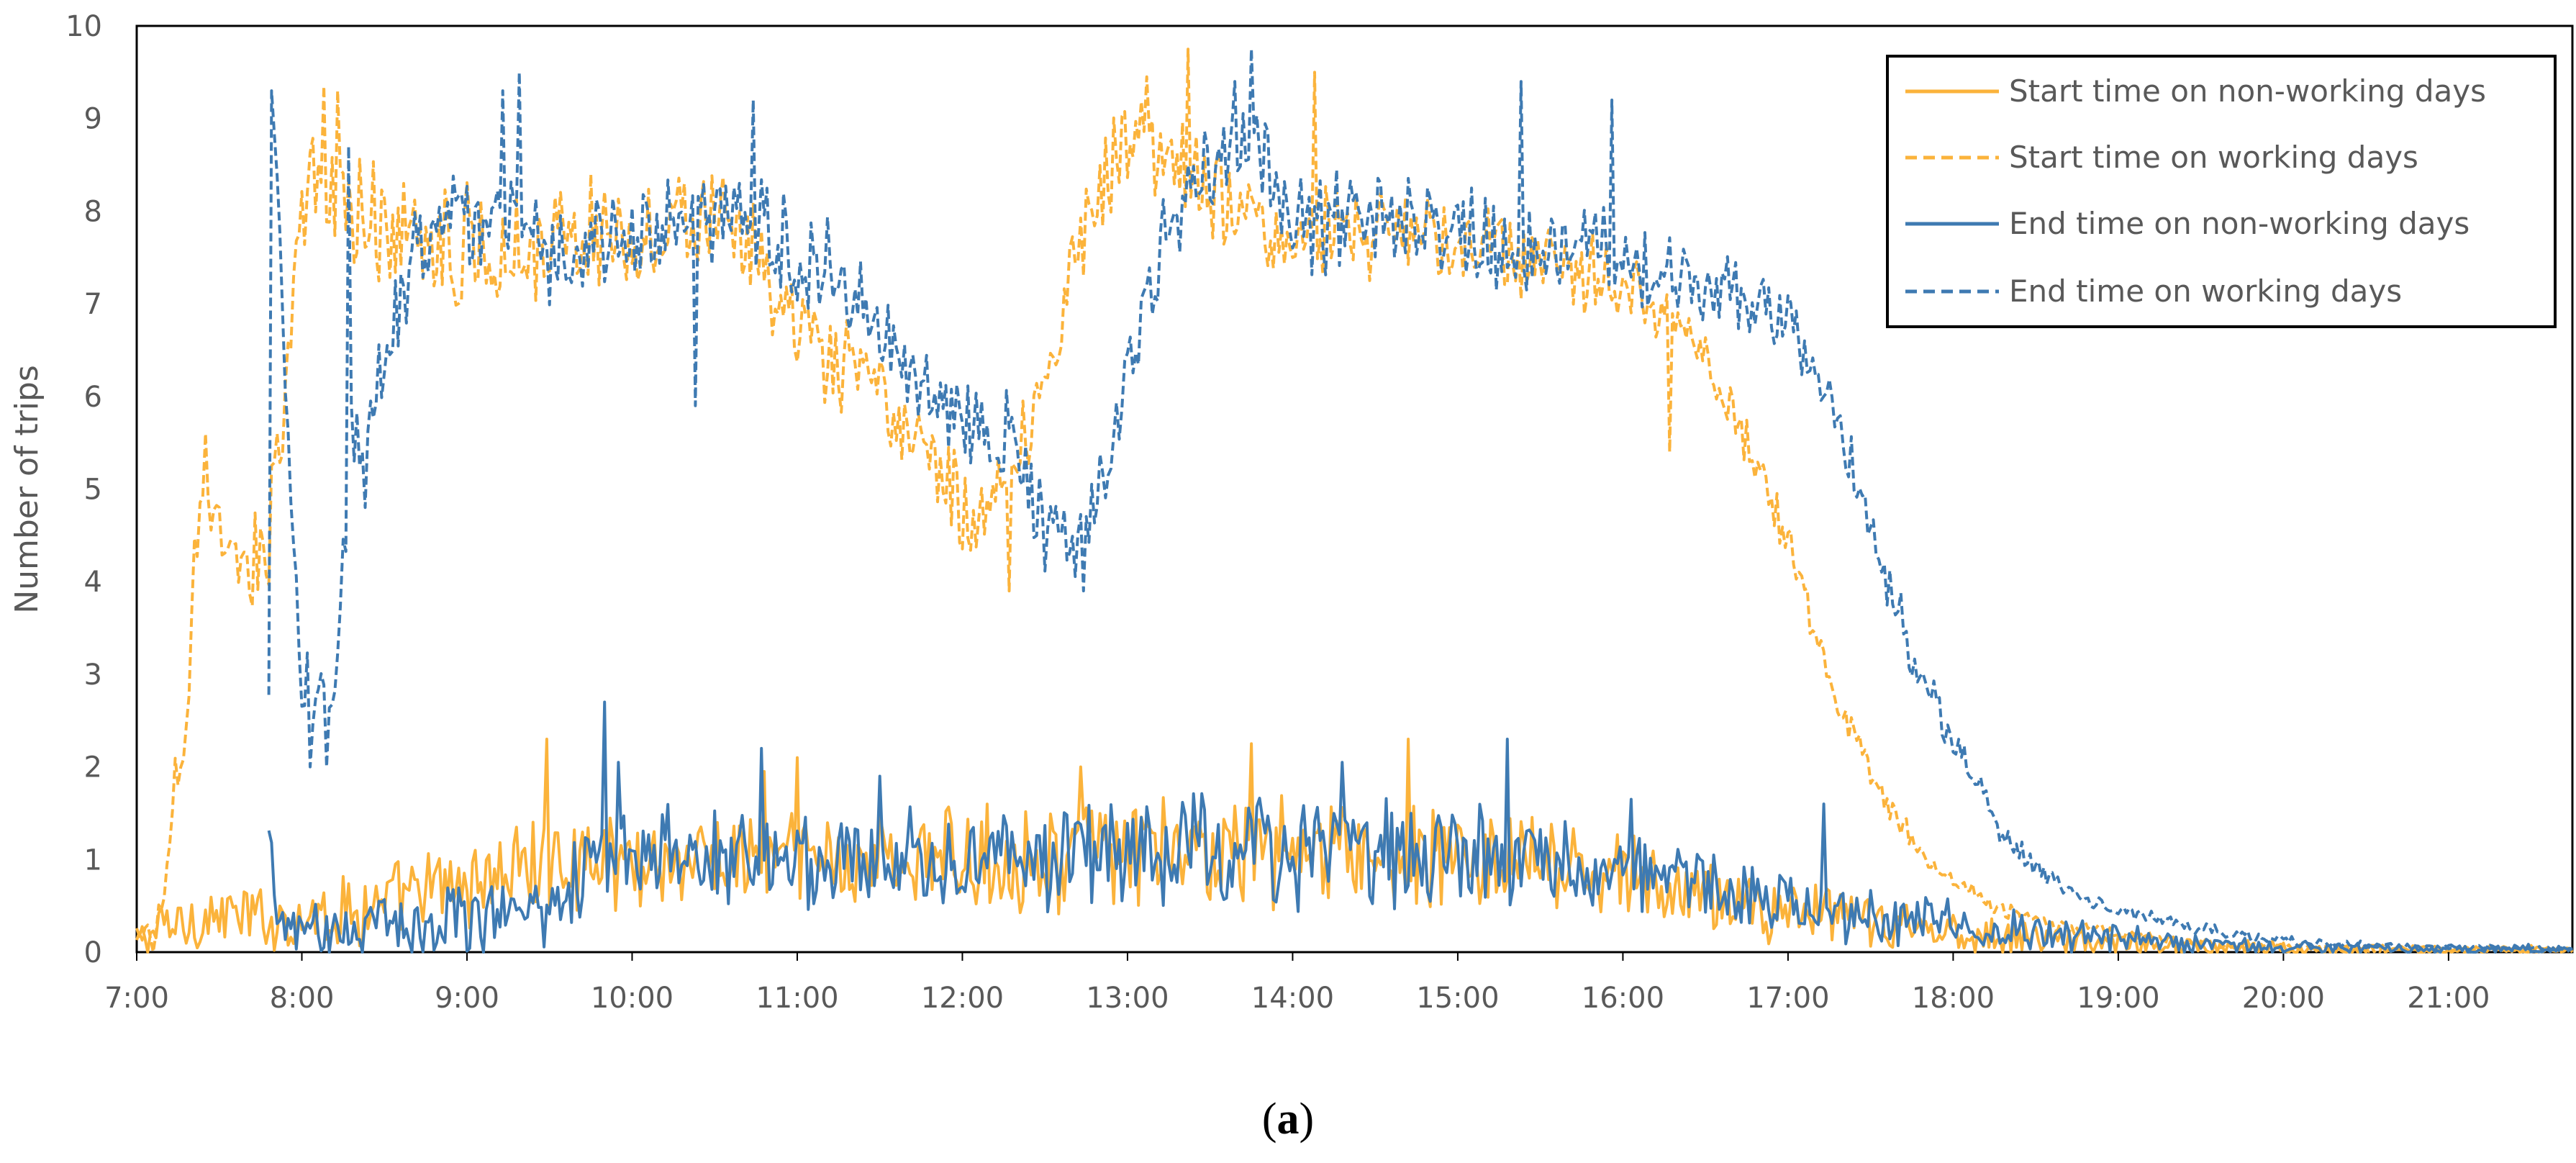 The width and height of the screenshot is (2576, 1163). I want to click on y-tick-label: 7, so click(93, 305).